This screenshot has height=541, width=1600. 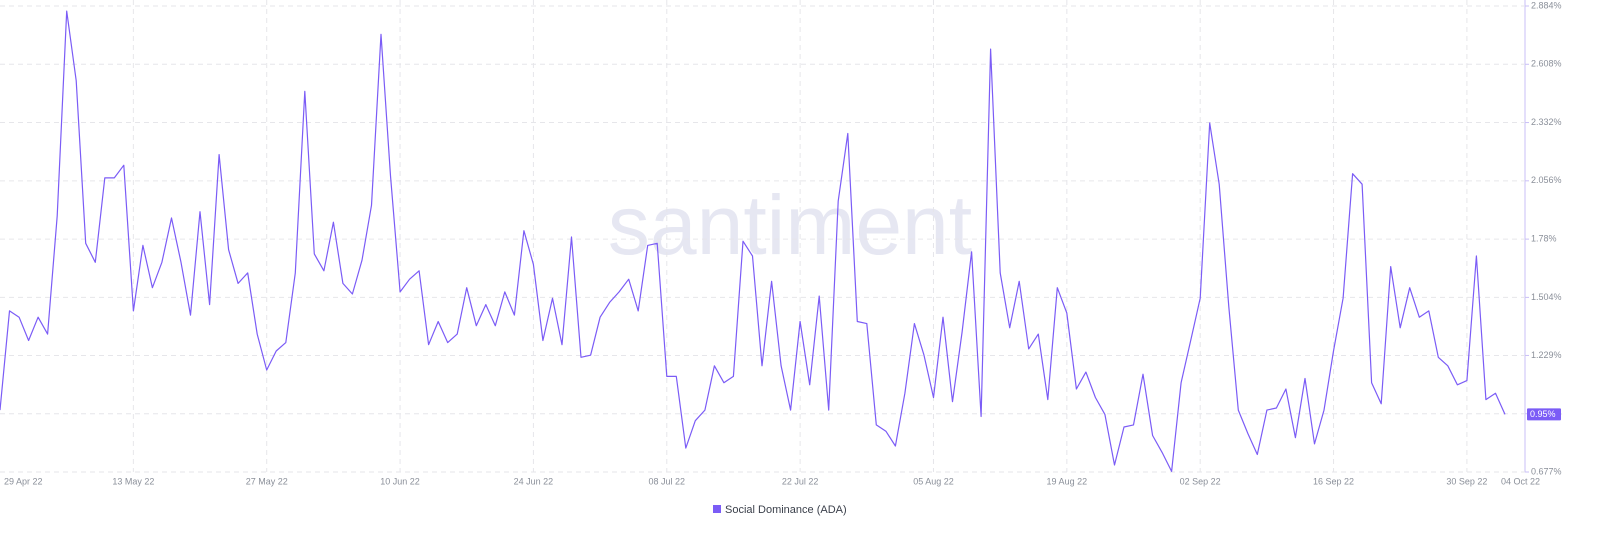 I want to click on x-tick-label: 10 Jun 22, so click(x=400, y=481).